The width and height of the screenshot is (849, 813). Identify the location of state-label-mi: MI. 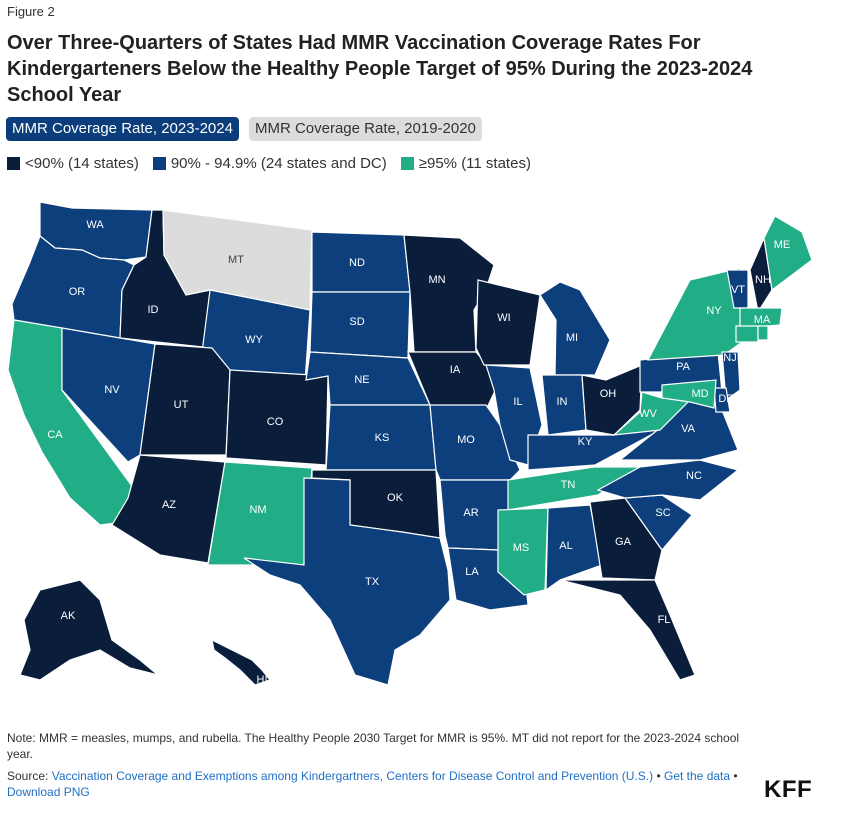
(572, 338).